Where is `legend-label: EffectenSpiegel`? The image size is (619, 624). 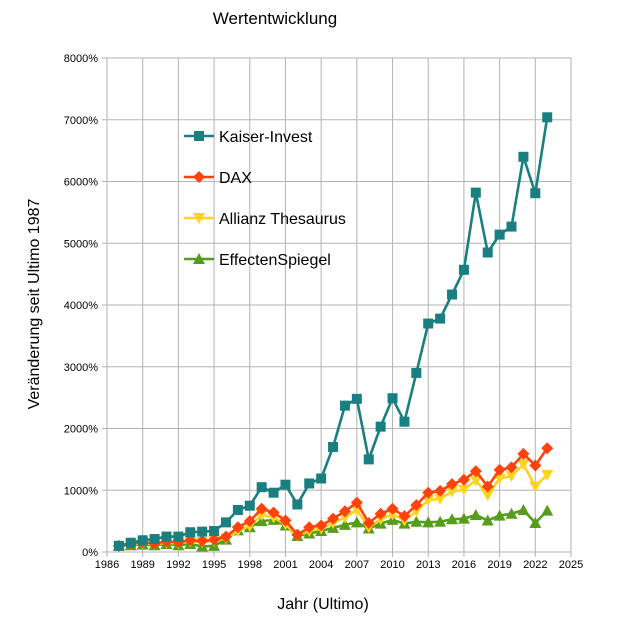
legend-label: EffectenSpiegel is located at coordinates (275, 260).